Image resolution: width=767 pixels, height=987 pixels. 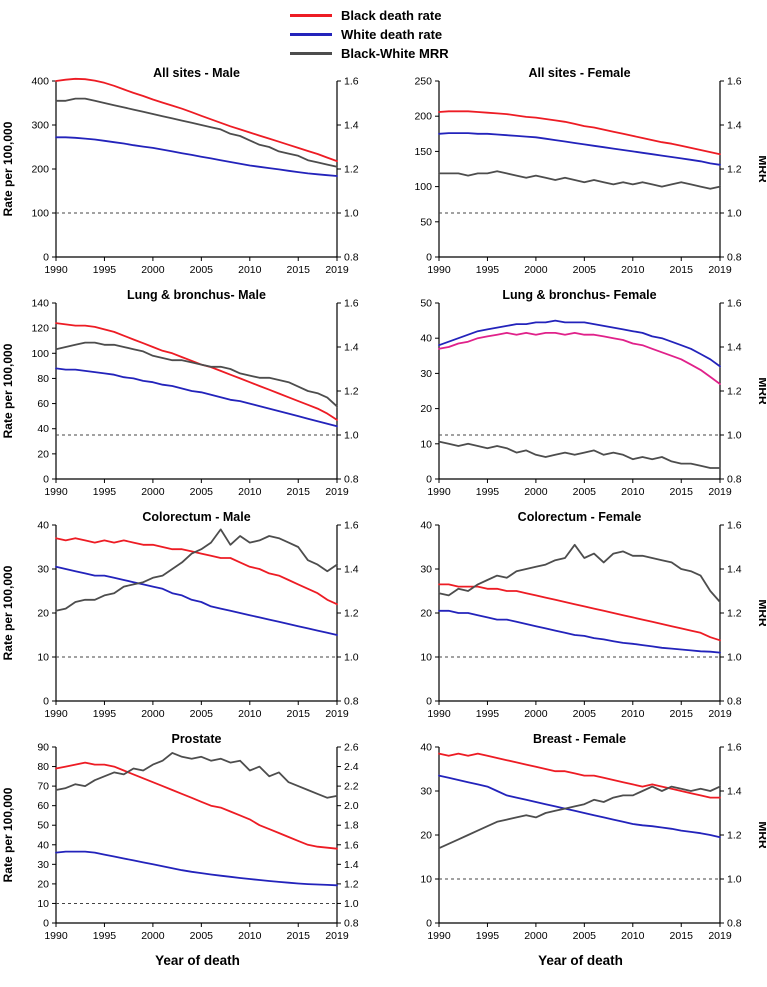 What do you see at coordinates (43, 392) in the screenshot?
I see `left-axis: 0 20 40 60 80 100 120 140` at bounding box center [43, 392].